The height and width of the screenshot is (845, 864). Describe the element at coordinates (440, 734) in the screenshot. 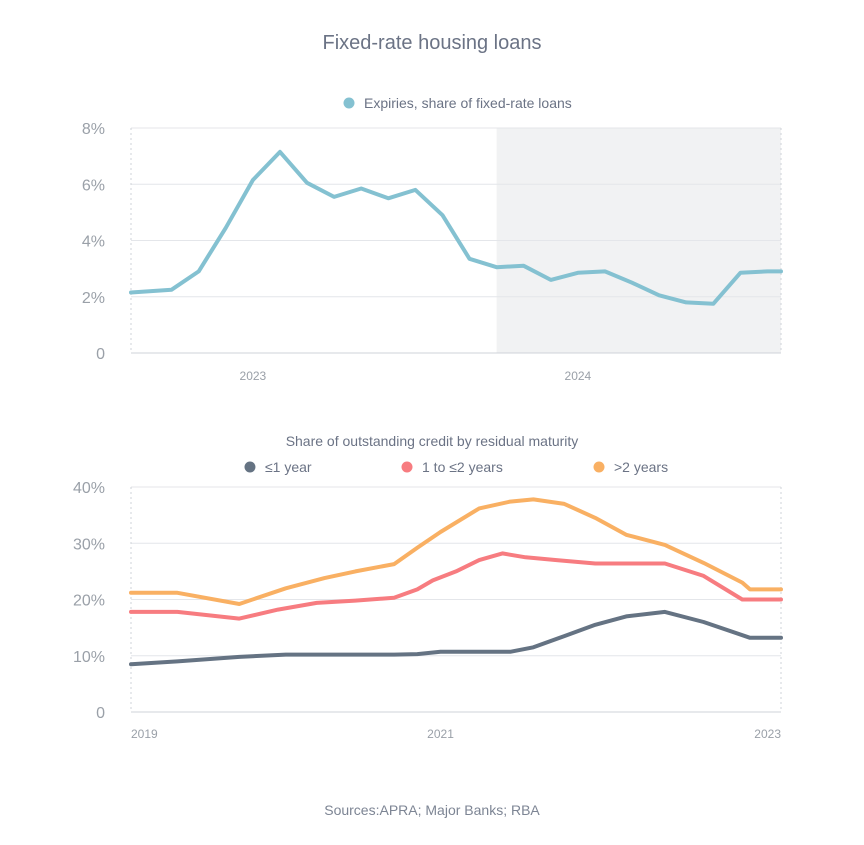

I see `x-tick-label: 2021` at that location.